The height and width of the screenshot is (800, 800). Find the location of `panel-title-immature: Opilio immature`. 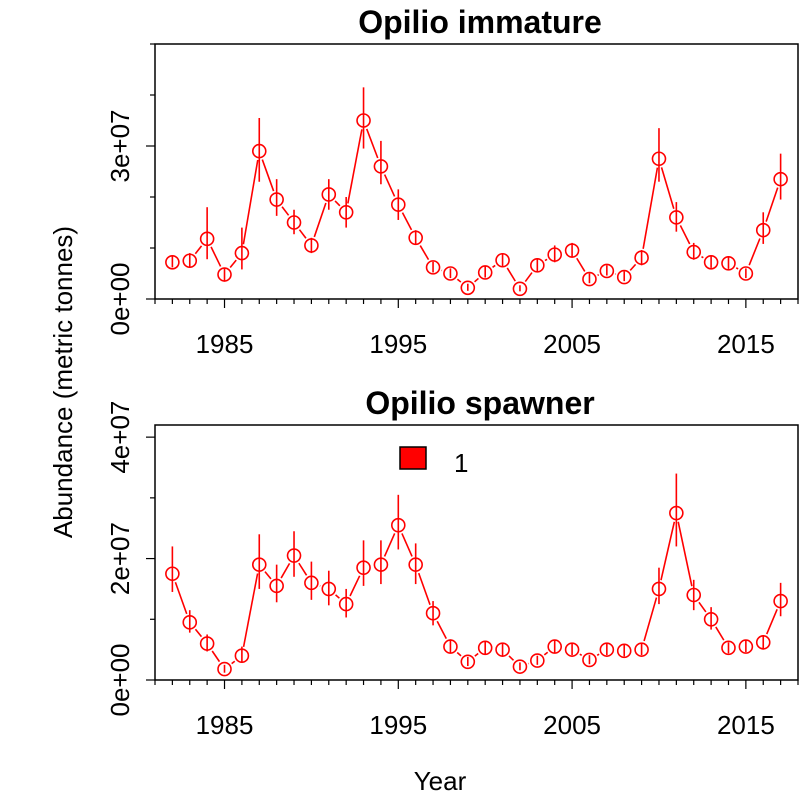

panel-title-immature: Opilio immature is located at coordinates (480, 22).